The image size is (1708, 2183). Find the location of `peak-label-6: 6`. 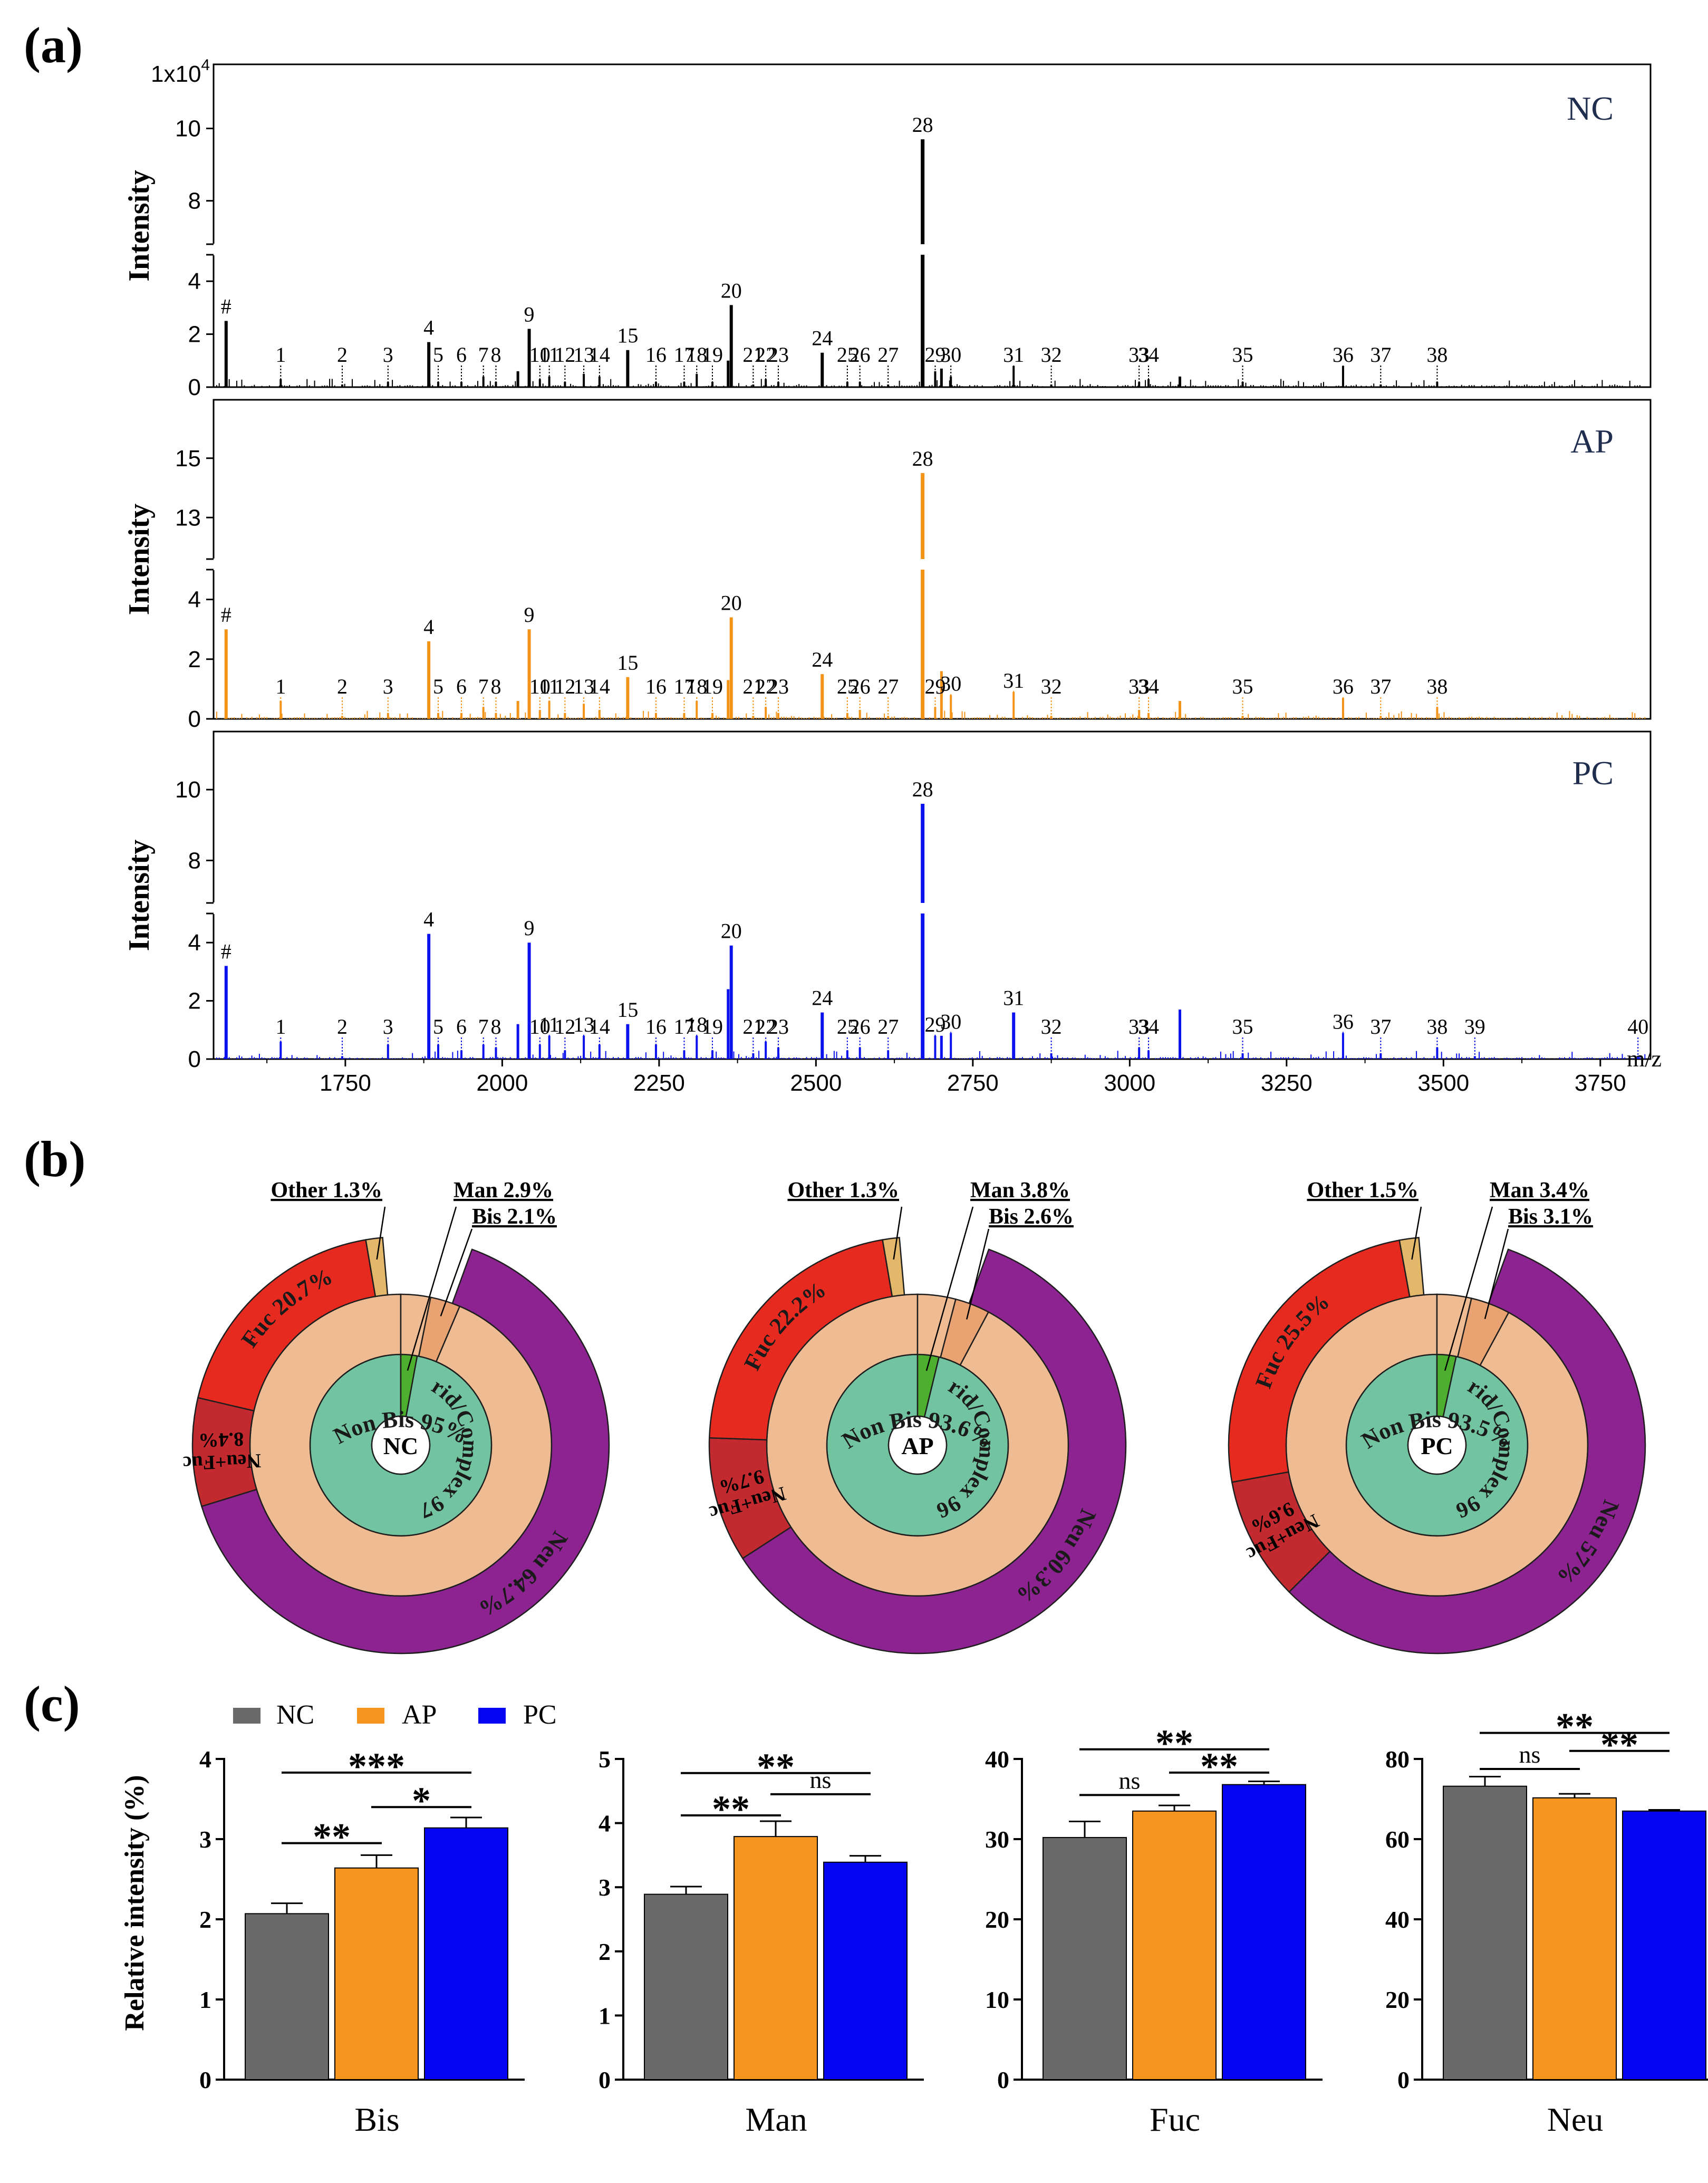

peak-label-6: 6 is located at coordinates (461, 355).